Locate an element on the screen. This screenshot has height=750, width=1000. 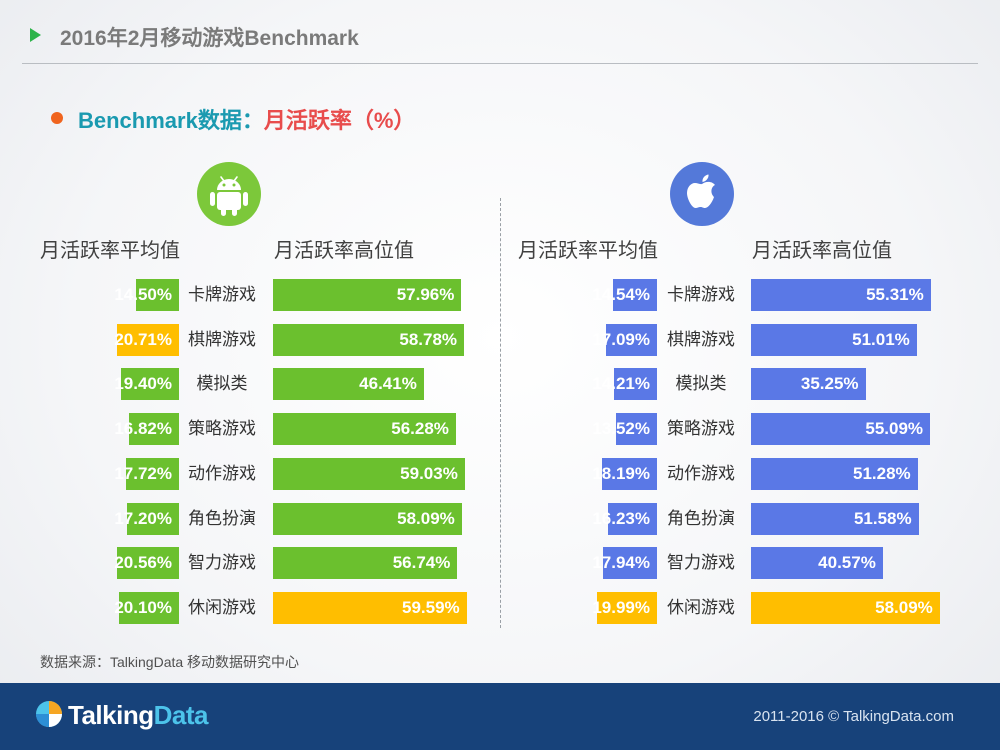
android-category-label: 卡牌游戏 is located at coordinates (222, 294).